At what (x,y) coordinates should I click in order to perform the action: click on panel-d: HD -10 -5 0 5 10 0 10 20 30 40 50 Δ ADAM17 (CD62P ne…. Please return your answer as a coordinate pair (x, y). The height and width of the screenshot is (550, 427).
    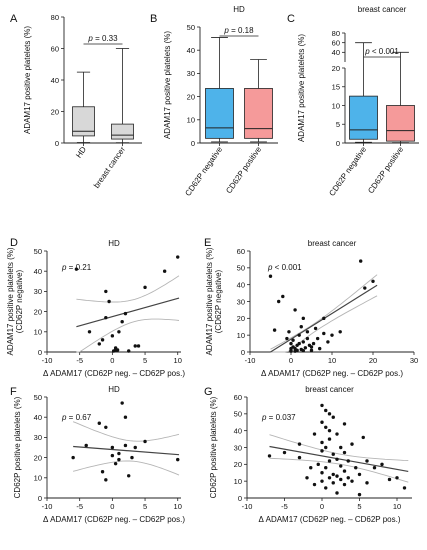
    Looking at the image, I should click on (95, 308).